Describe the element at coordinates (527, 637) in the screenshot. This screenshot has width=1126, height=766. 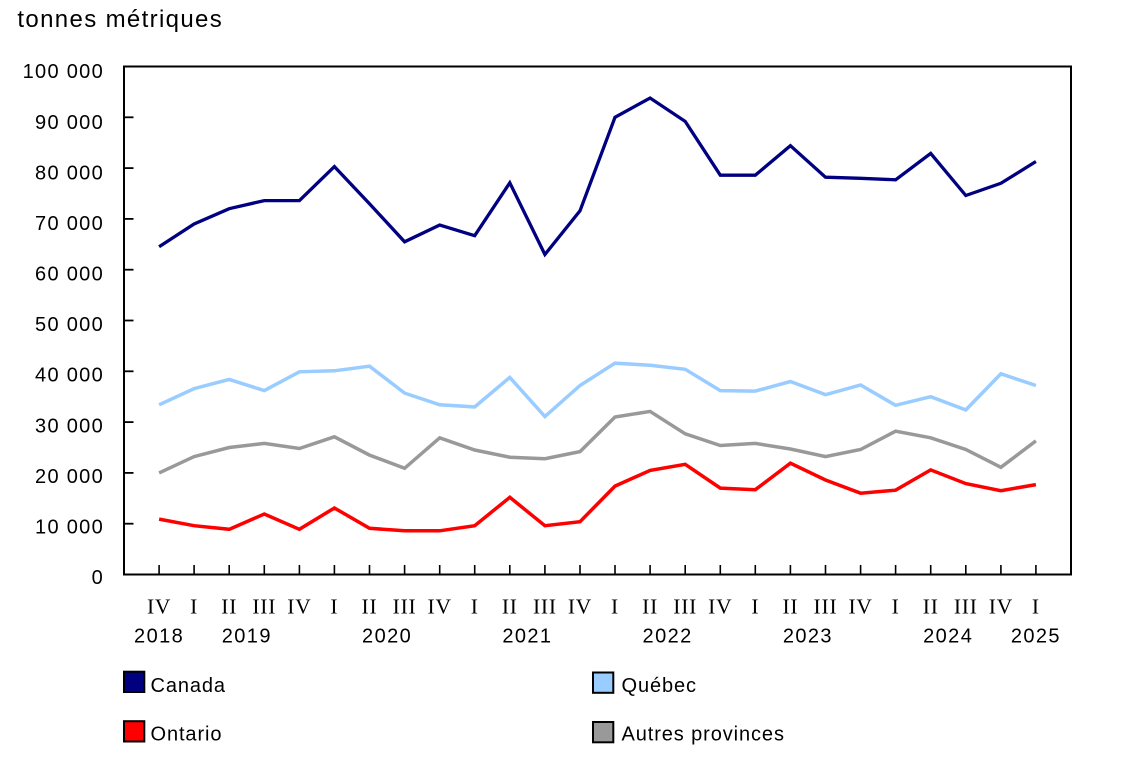
I see `svg-text: 2021` at that location.